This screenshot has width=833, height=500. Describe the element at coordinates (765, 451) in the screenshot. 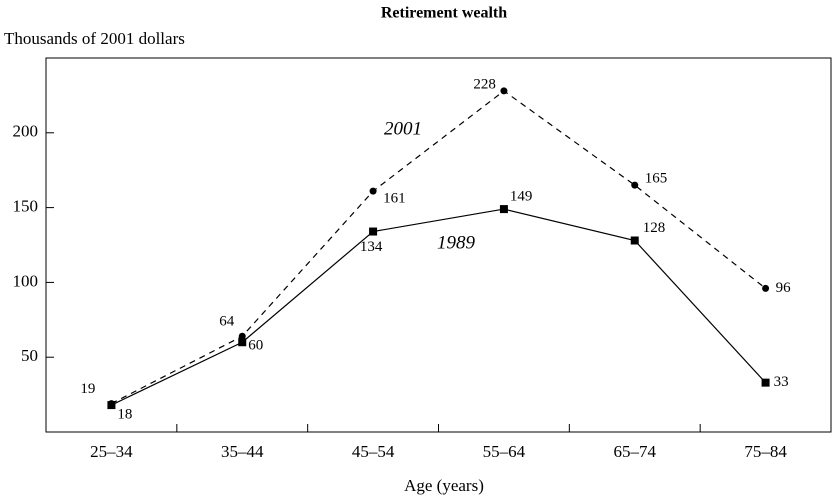

I see `x-tick-label: 75–84` at that location.